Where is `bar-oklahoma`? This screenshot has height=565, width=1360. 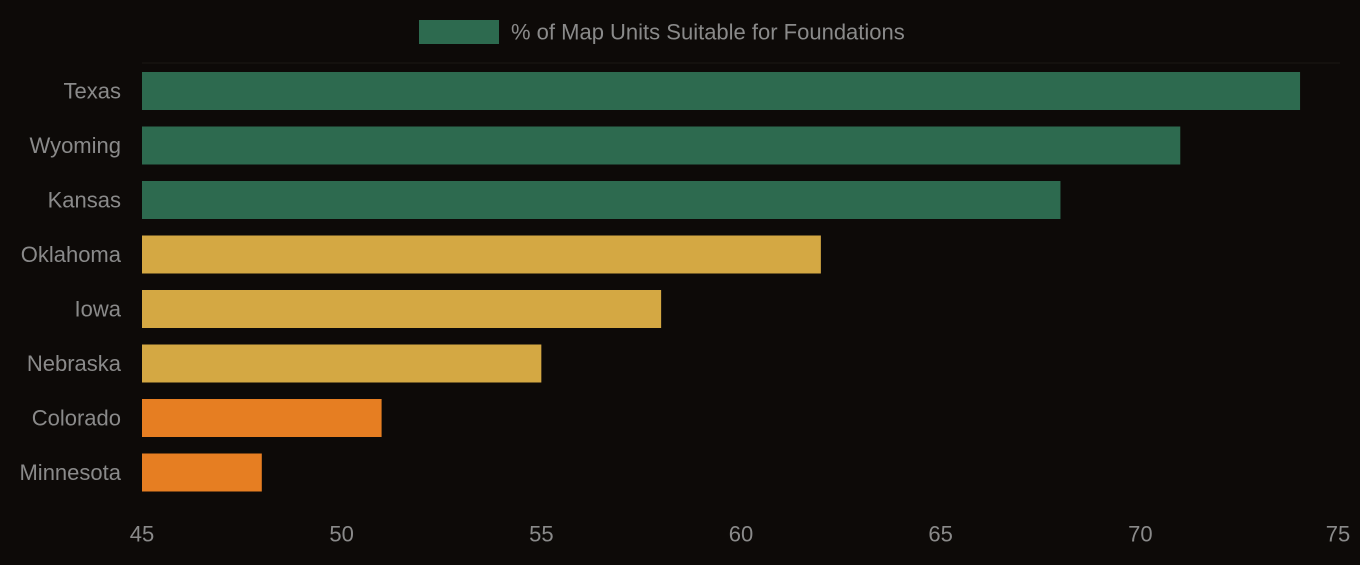
bar-oklahoma is located at coordinates (481, 254).